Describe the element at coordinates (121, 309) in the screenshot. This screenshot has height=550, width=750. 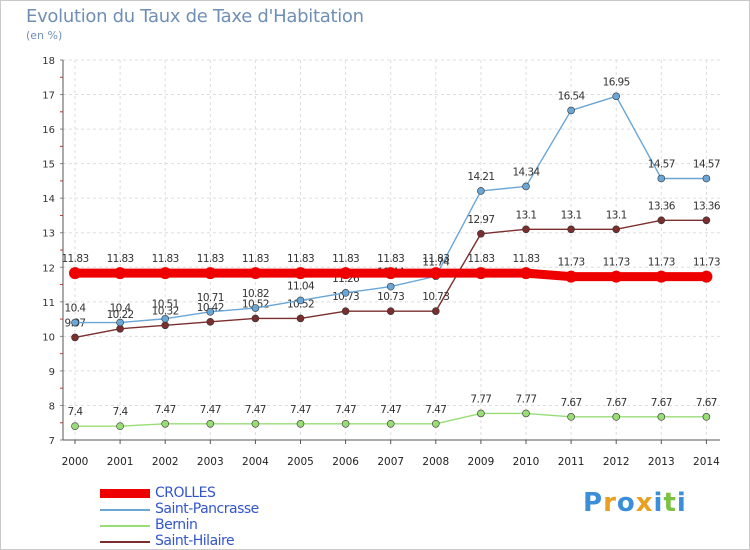
I see `data-label: 10.4` at that location.